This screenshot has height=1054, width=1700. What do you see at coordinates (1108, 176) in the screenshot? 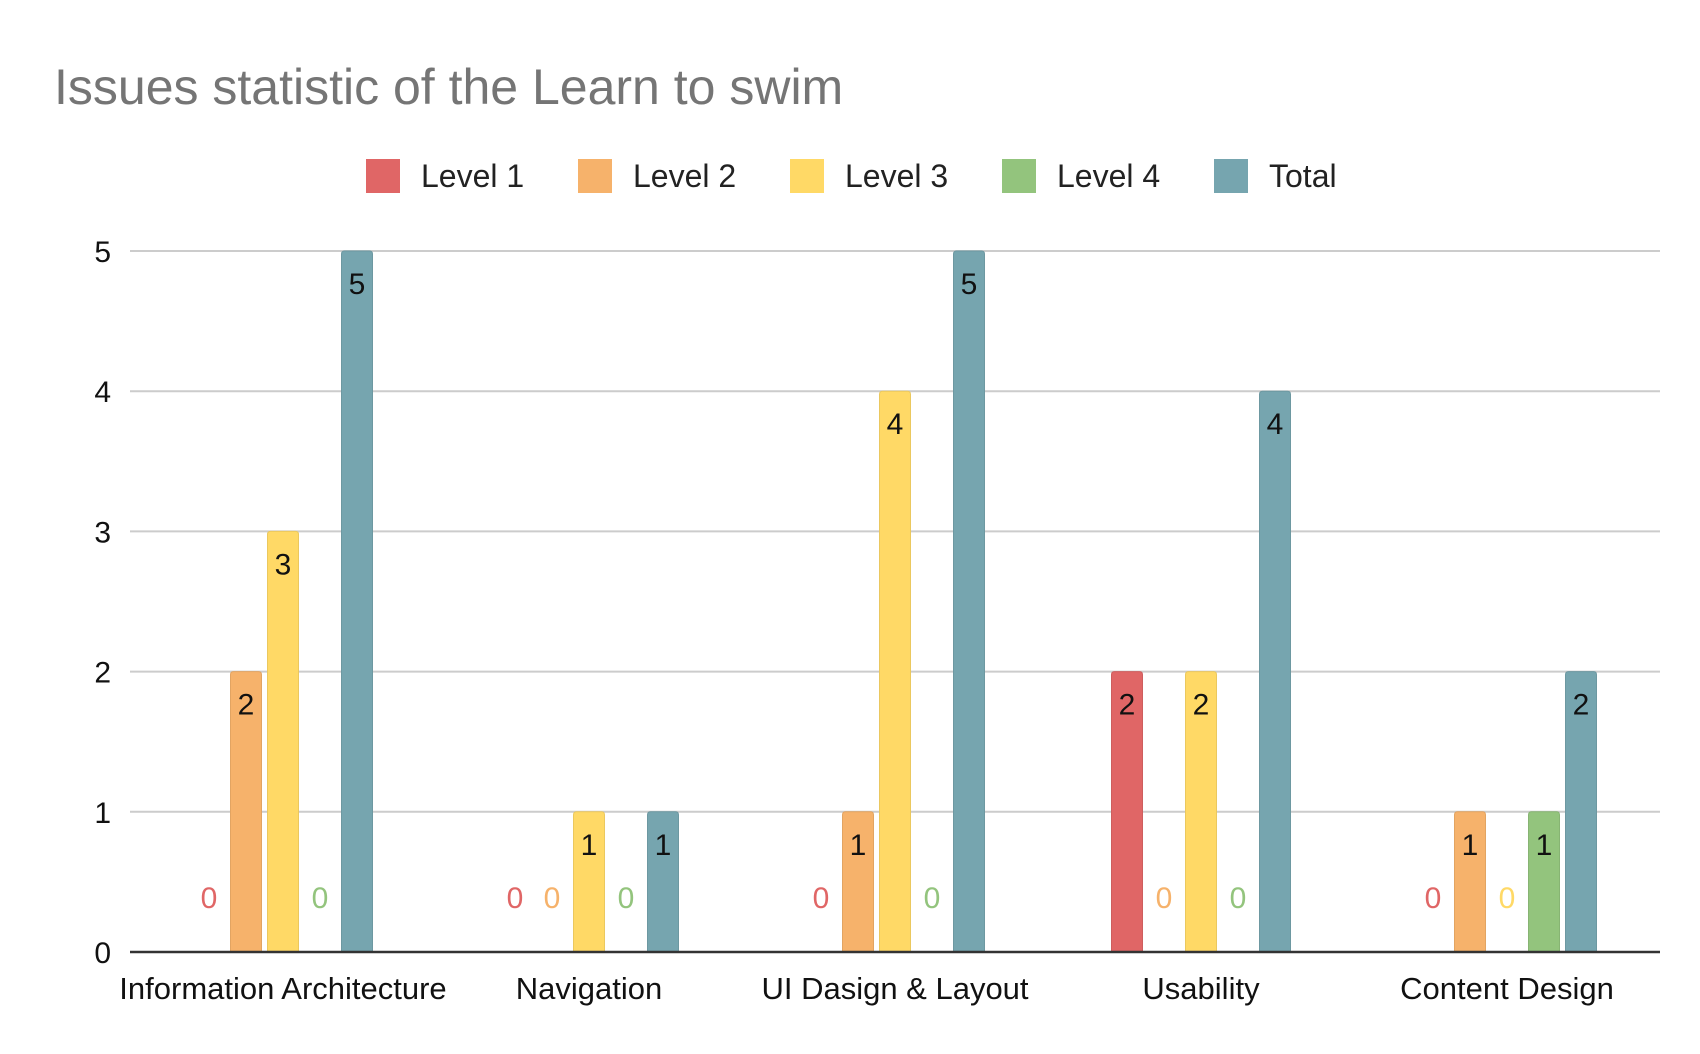
I see `legend-label: Level 4` at bounding box center [1108, 176].